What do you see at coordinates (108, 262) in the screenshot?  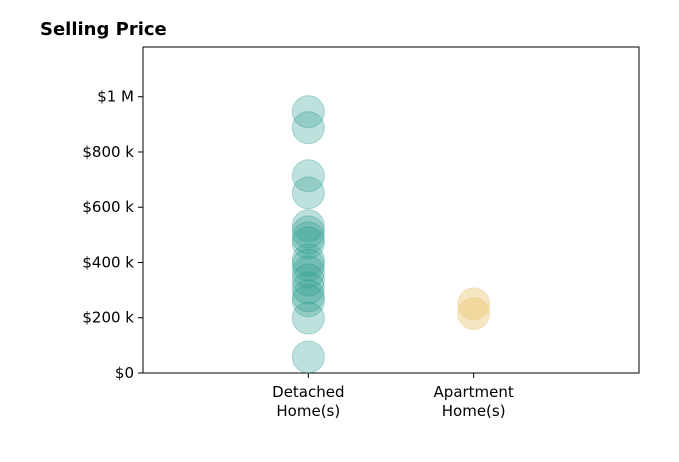 I see `y-tick-label: $400 k` at bounding box center [108, 262].